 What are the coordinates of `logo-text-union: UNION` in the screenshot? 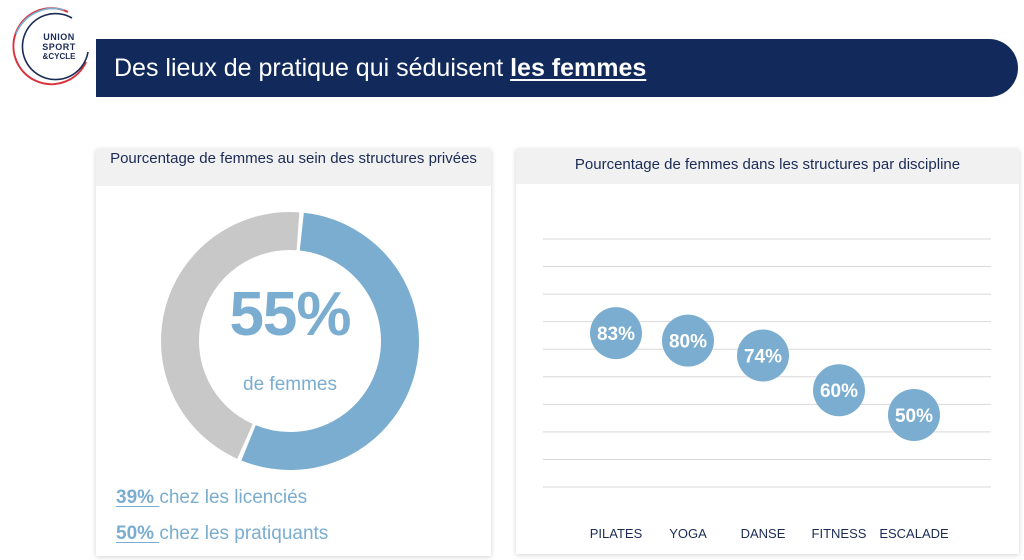 It's located at (59, 37).